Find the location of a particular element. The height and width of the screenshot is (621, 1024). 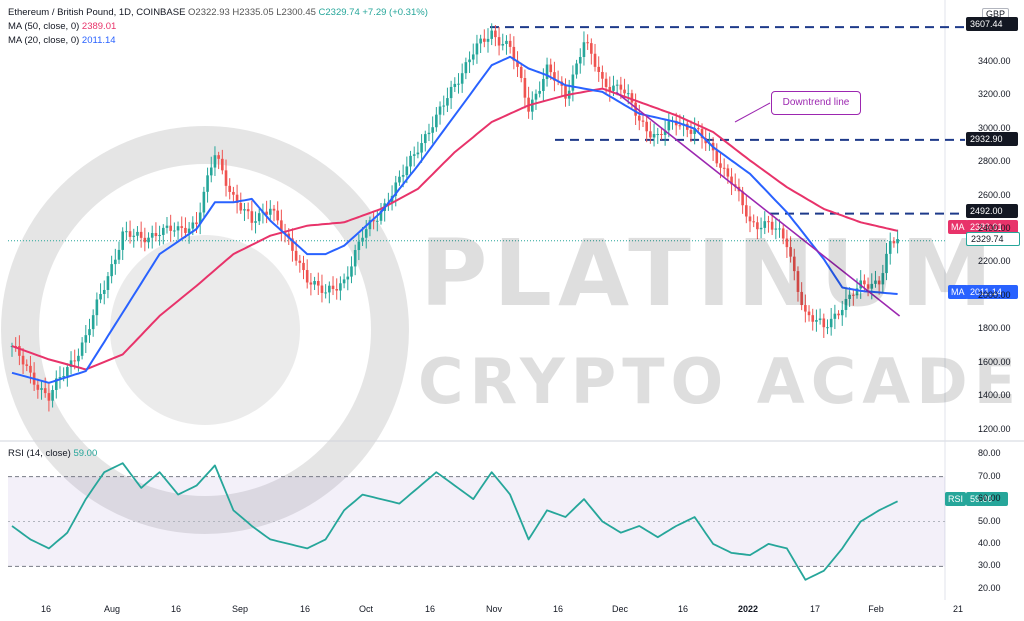

price-tick-label: 1600.00 is located at coordinates (994, 361).